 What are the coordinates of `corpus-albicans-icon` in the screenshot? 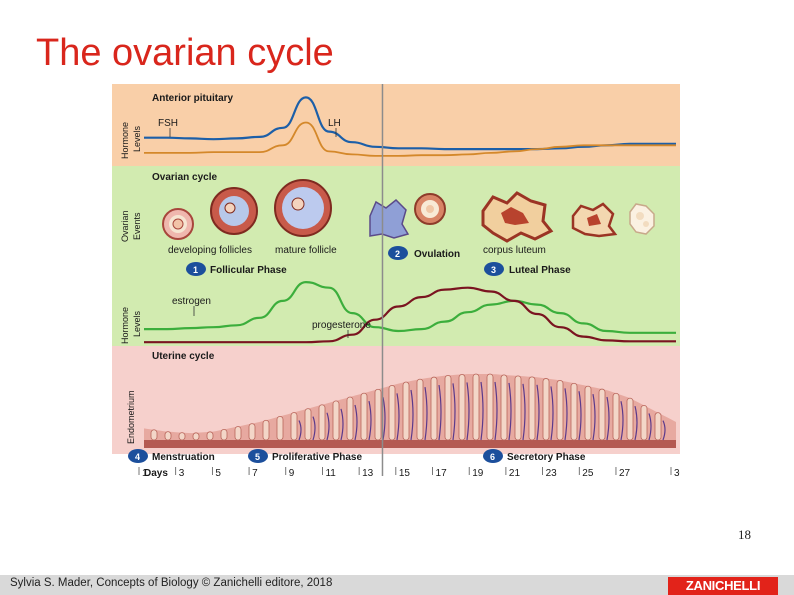 It's located at (642, 219).